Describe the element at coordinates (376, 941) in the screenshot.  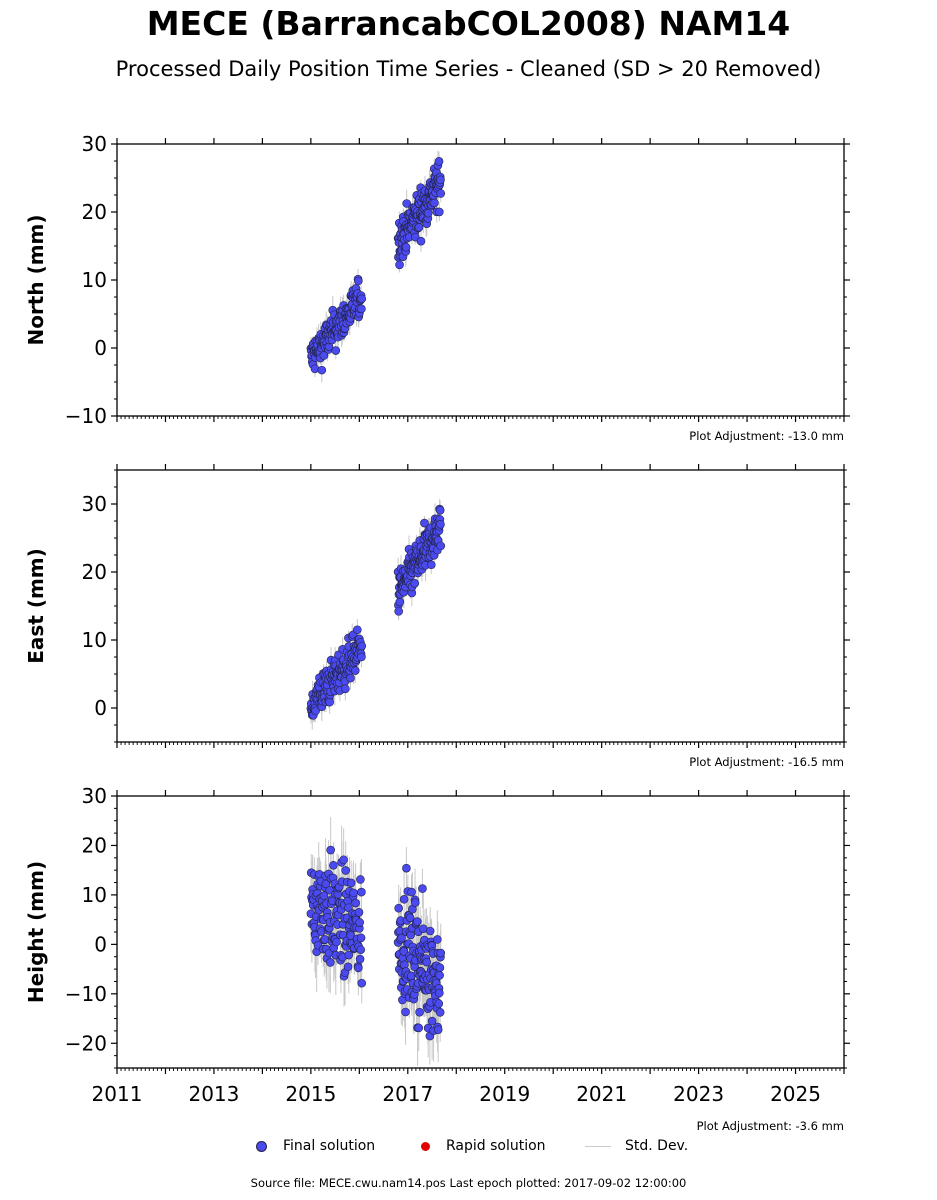
I see `panel-2-data` at that location.